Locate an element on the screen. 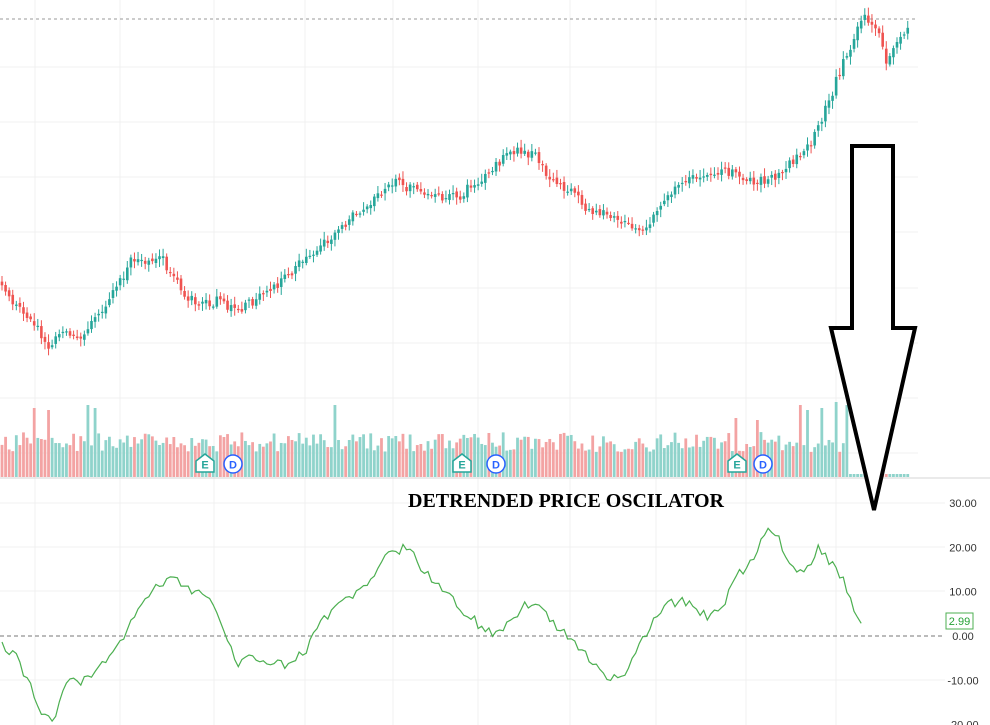  marker-label: D is located at coordinates (763, 466).